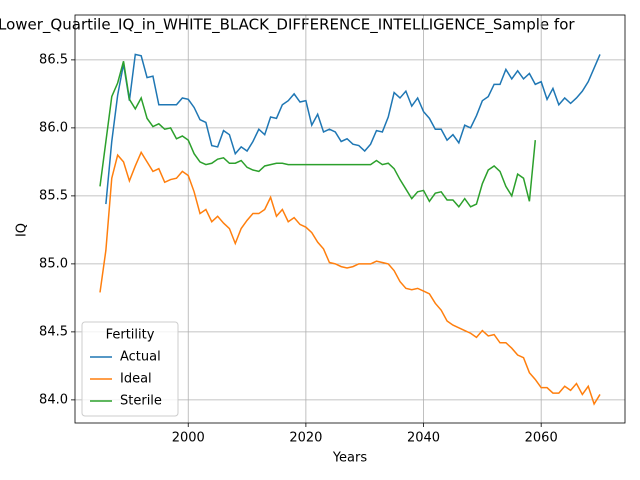 This screenshot has width=640, height=480. What do you see at coordinates (423, 438) in the screenshot?
I see `x-tick-label: 2040` at bounding box center [423, 438].